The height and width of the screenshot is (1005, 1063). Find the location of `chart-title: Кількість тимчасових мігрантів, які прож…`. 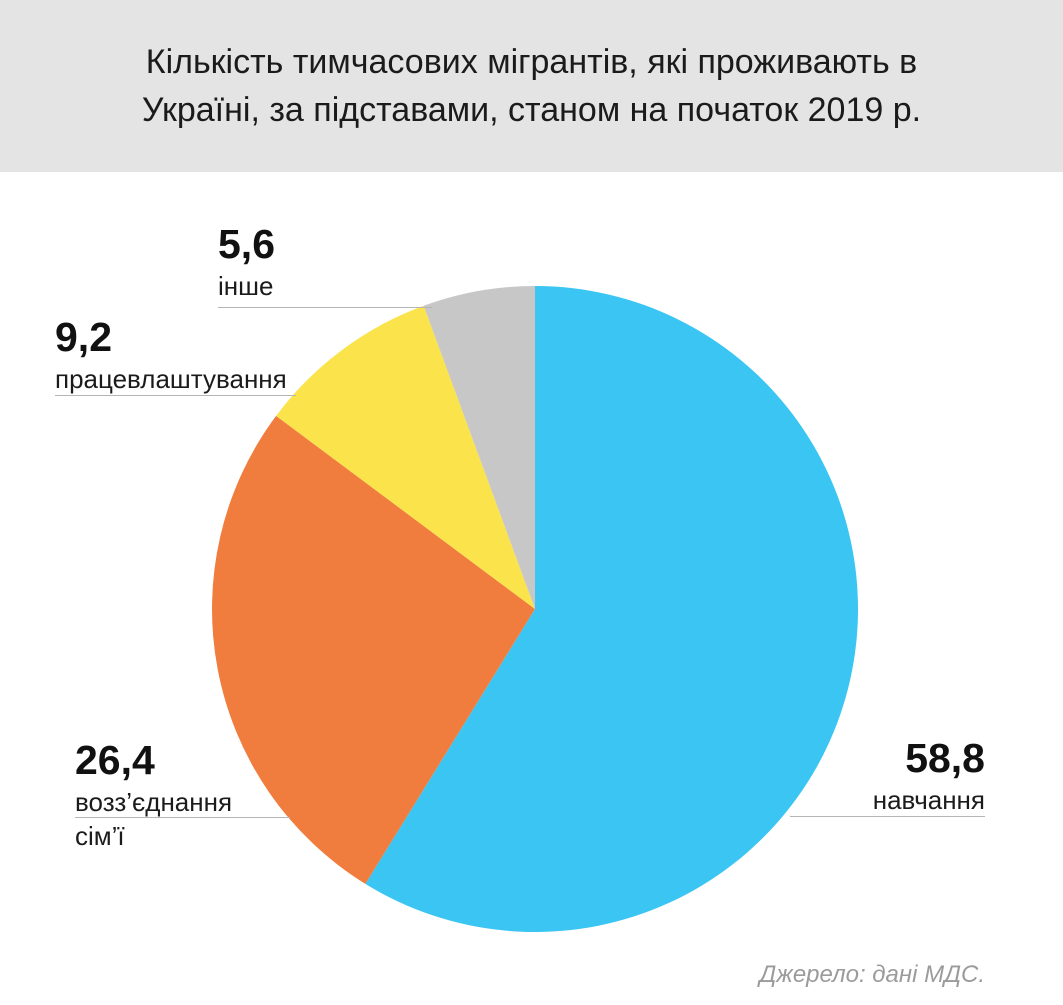

chart-title: Кількість тимчасових мігрантів, які прож… is located at coordinates (531, 86).